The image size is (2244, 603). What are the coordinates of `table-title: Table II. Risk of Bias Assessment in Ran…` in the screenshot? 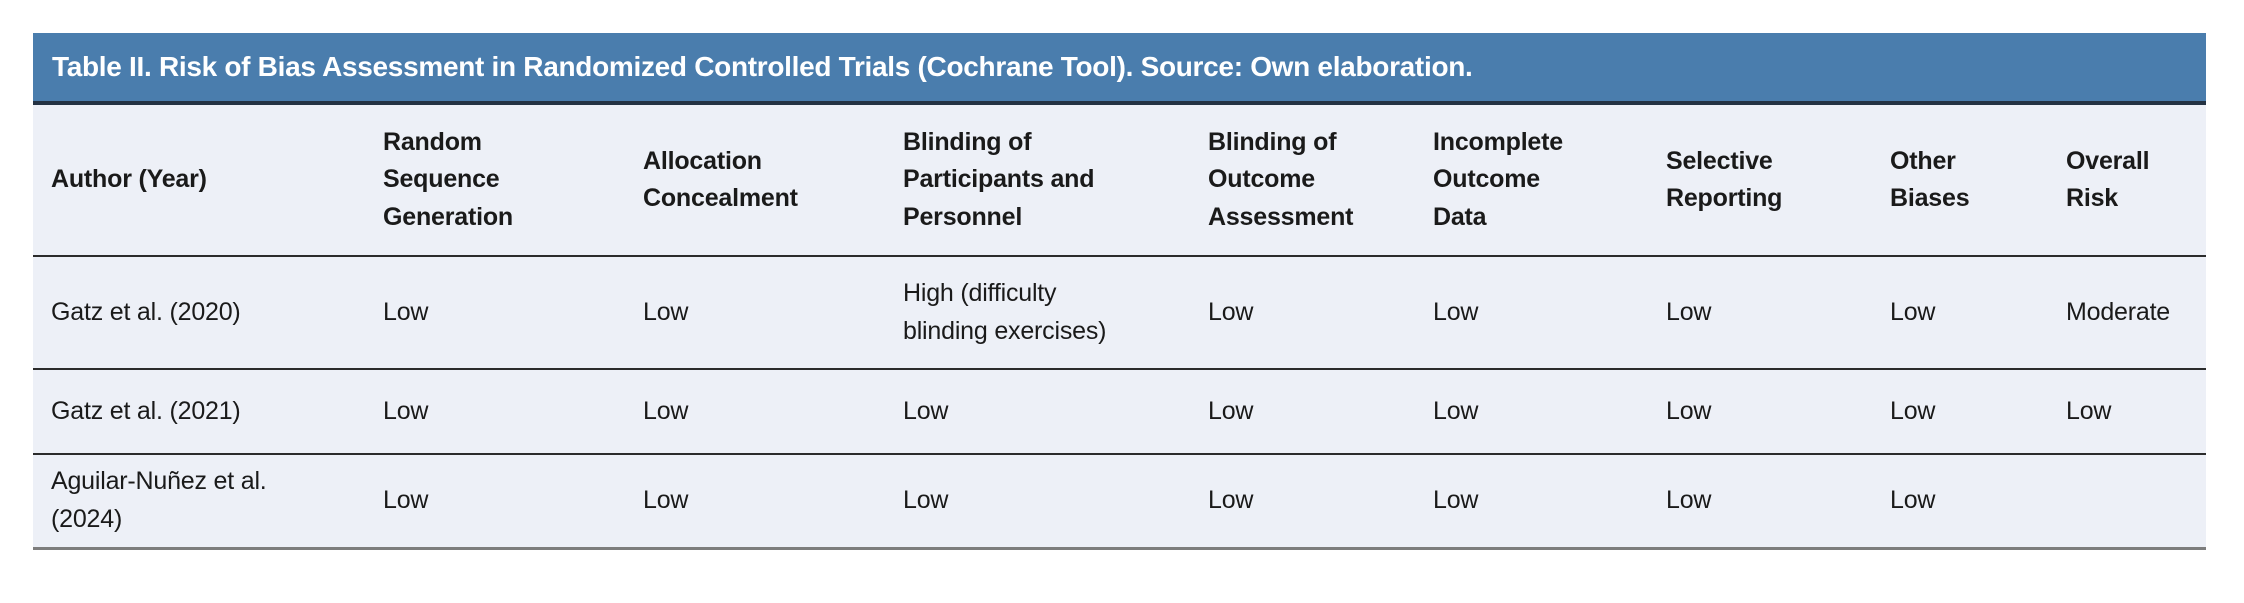 It's located at (762, 66).